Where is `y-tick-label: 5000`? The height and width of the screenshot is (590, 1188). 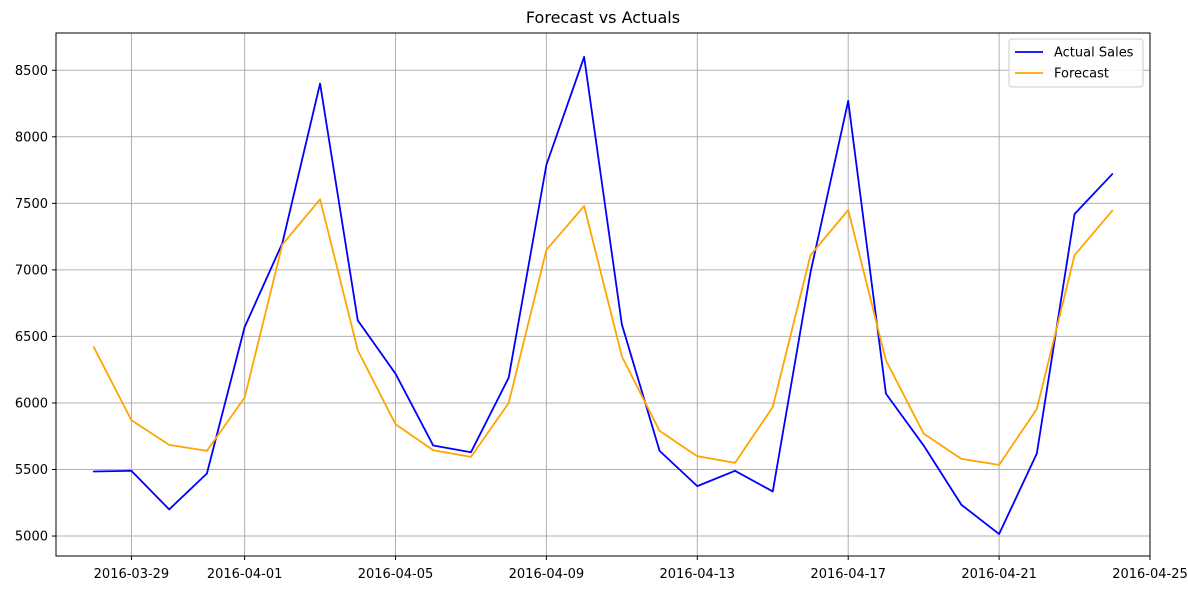 y-tick-label: 5000 is located at coordinates (31, 537).